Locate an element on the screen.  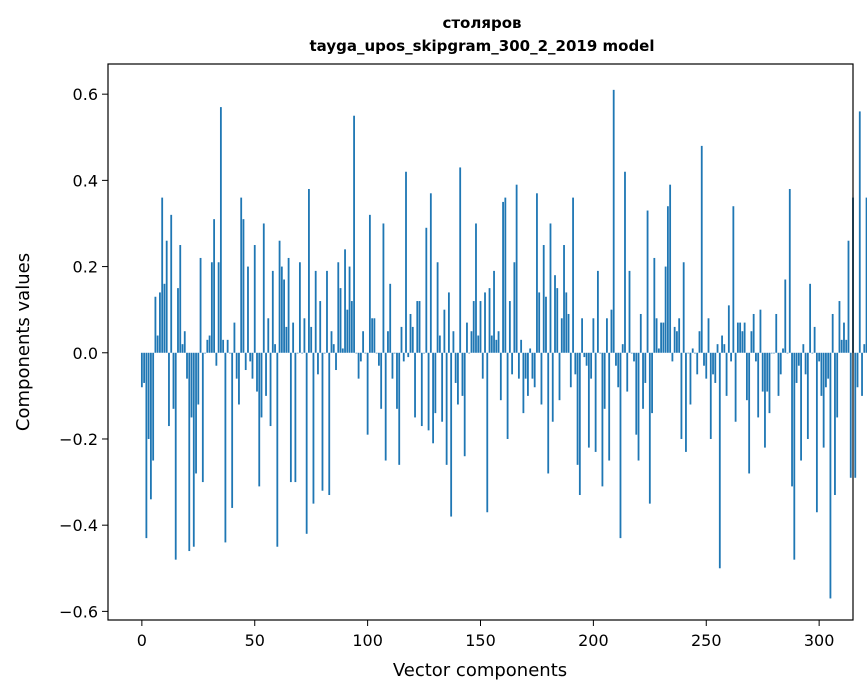
x-tick-label: 300 is located at coordinates (819, 640).